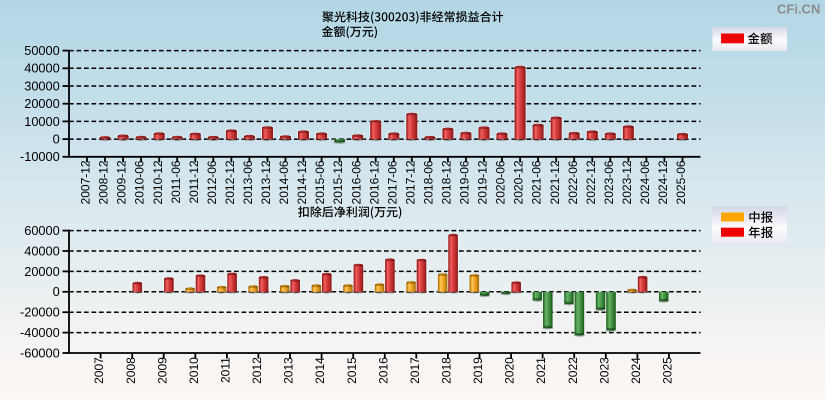 Image resolution: width=825 pixels, height=400 pixels. Describe the element at coordinates (257, 370) in the screenshot. I see `svg-text: 2012` at that location.